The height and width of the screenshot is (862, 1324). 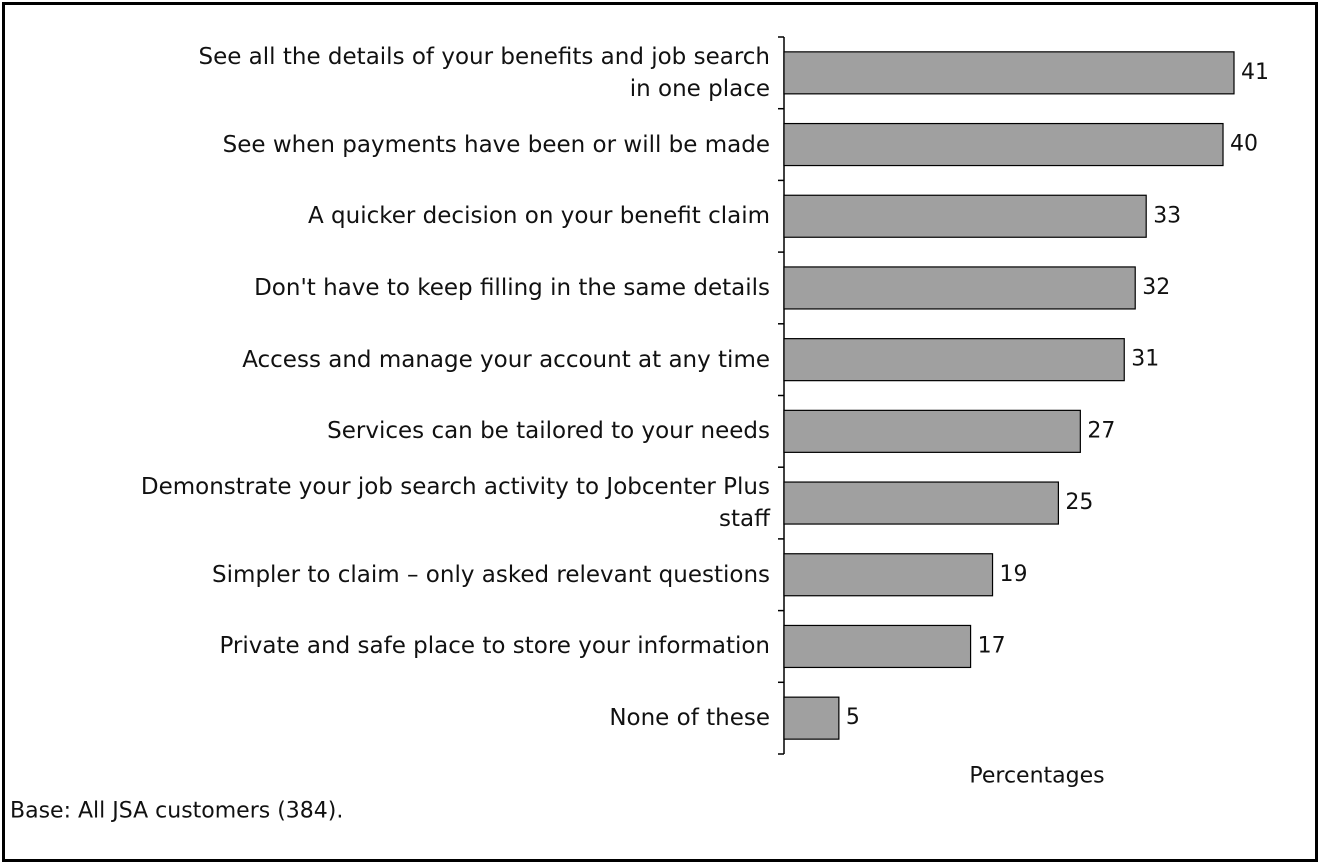 I want to click on footnote: Base: All JSA customers (384)., so click(x=177, y=811).